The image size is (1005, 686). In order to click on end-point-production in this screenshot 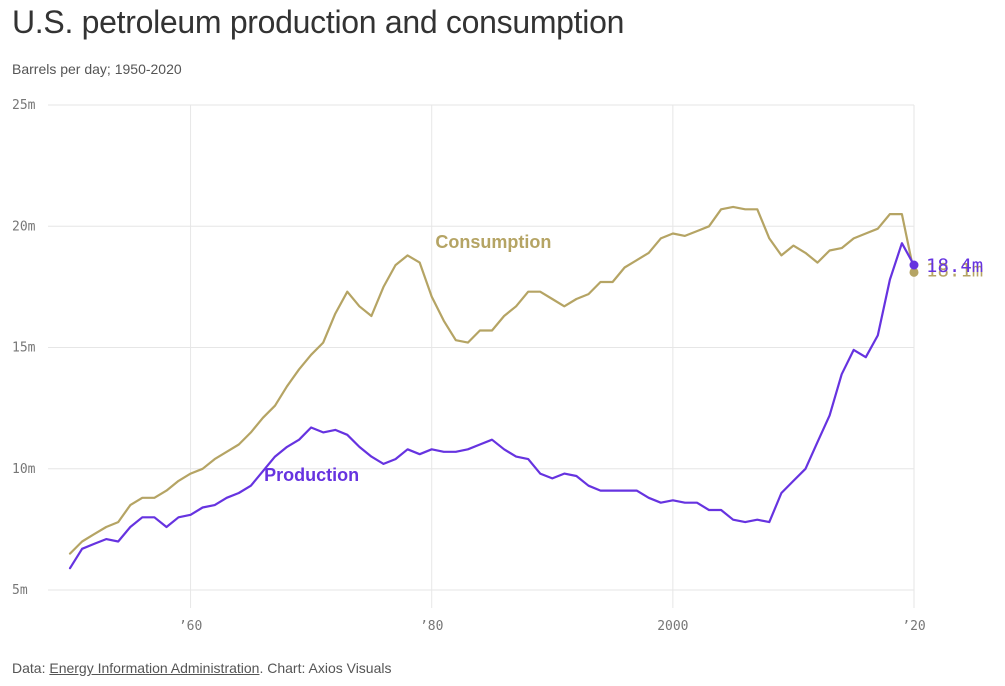, I will do `click(914, 265)`.